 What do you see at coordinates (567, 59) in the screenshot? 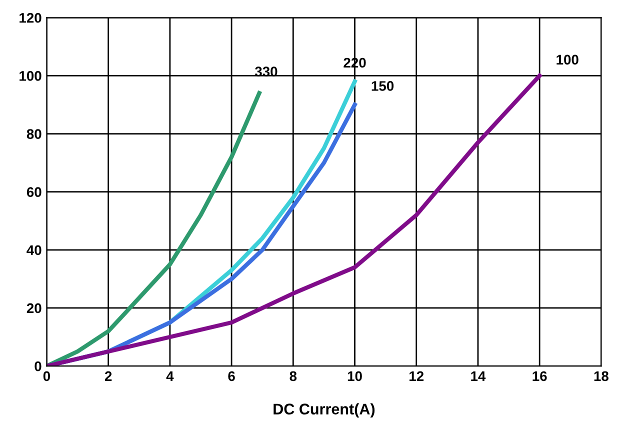
I see `series-label: 100` at bounding box center [567, 59].